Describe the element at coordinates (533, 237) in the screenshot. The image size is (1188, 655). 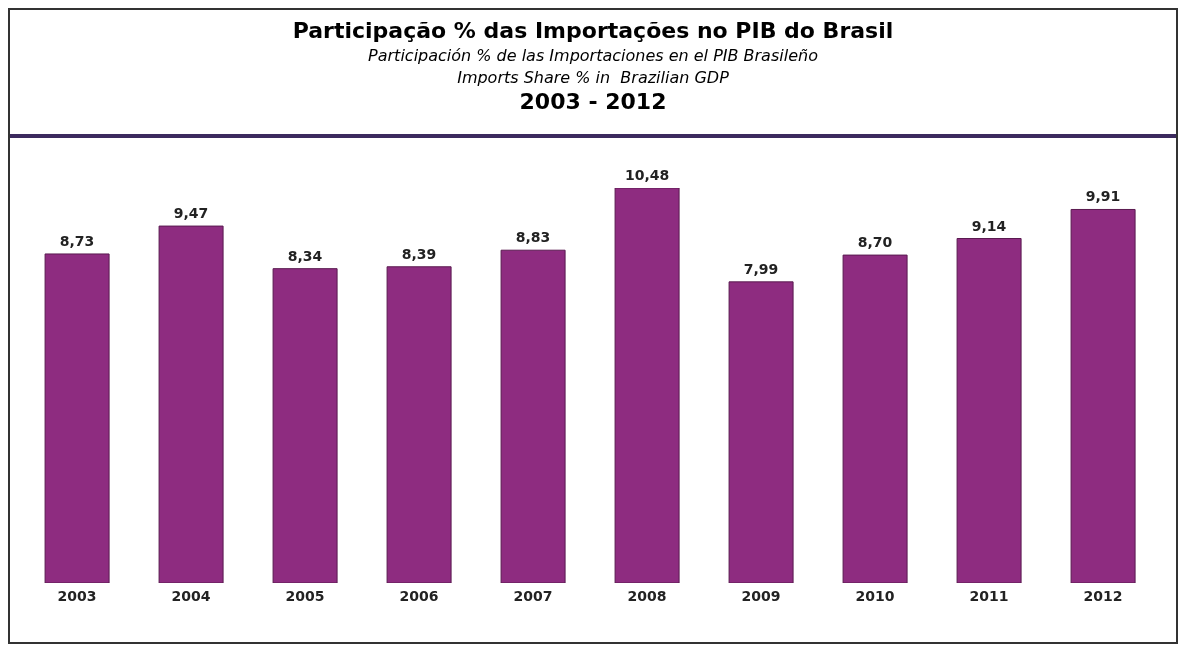
I see `data-label: 8,83` at that location.